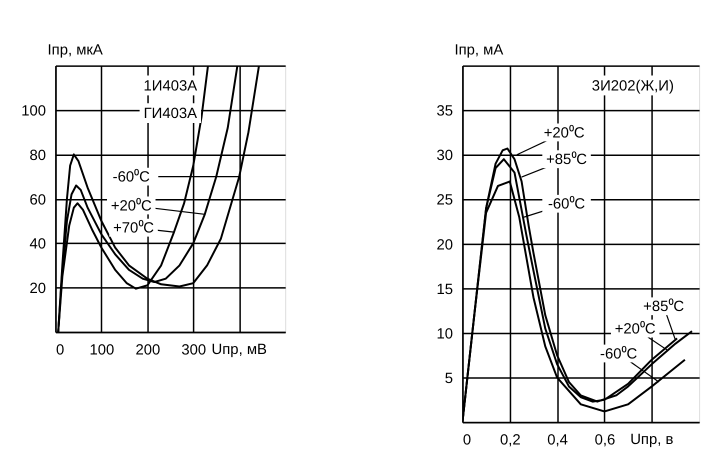  I want to click on y-tick-label: 5, so click(449, 378).